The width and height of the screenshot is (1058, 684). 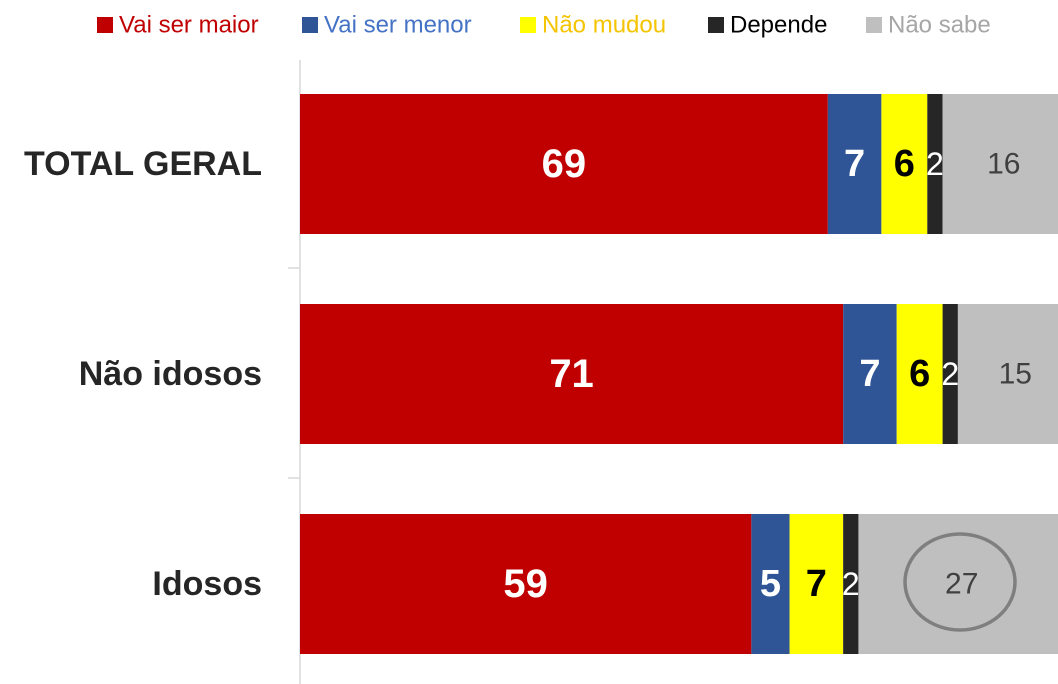 What do you see at coordinates (398, 25) in the screenshot?
I see `legend-label: Vai ser menor` at bounding box center [398, 25].